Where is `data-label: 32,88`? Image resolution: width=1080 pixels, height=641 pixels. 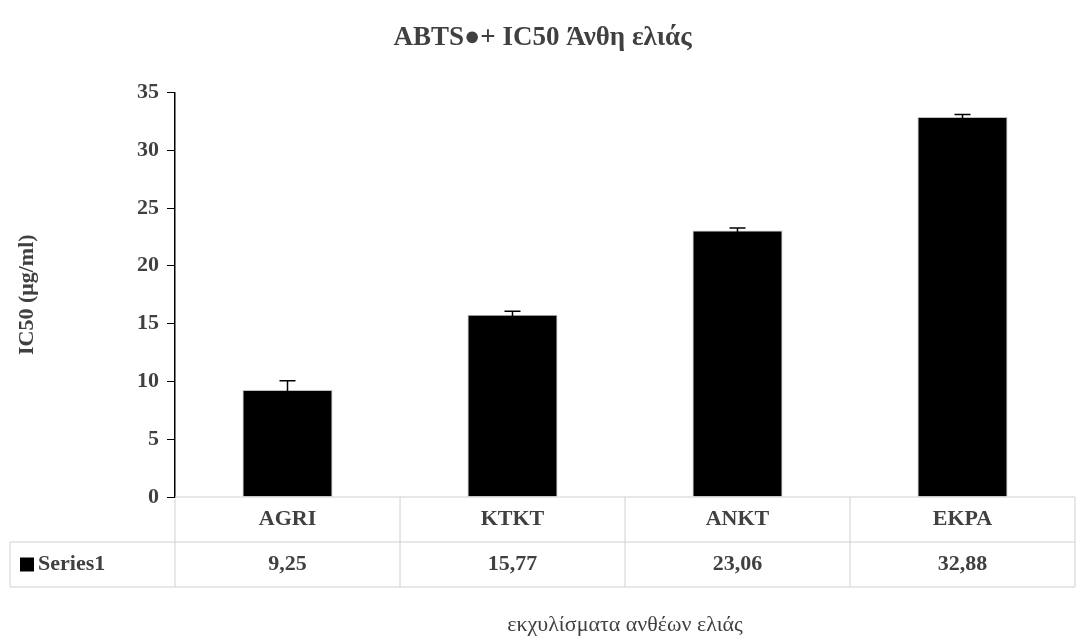 data-label: 32,88 is located at coordinates (962, 563).